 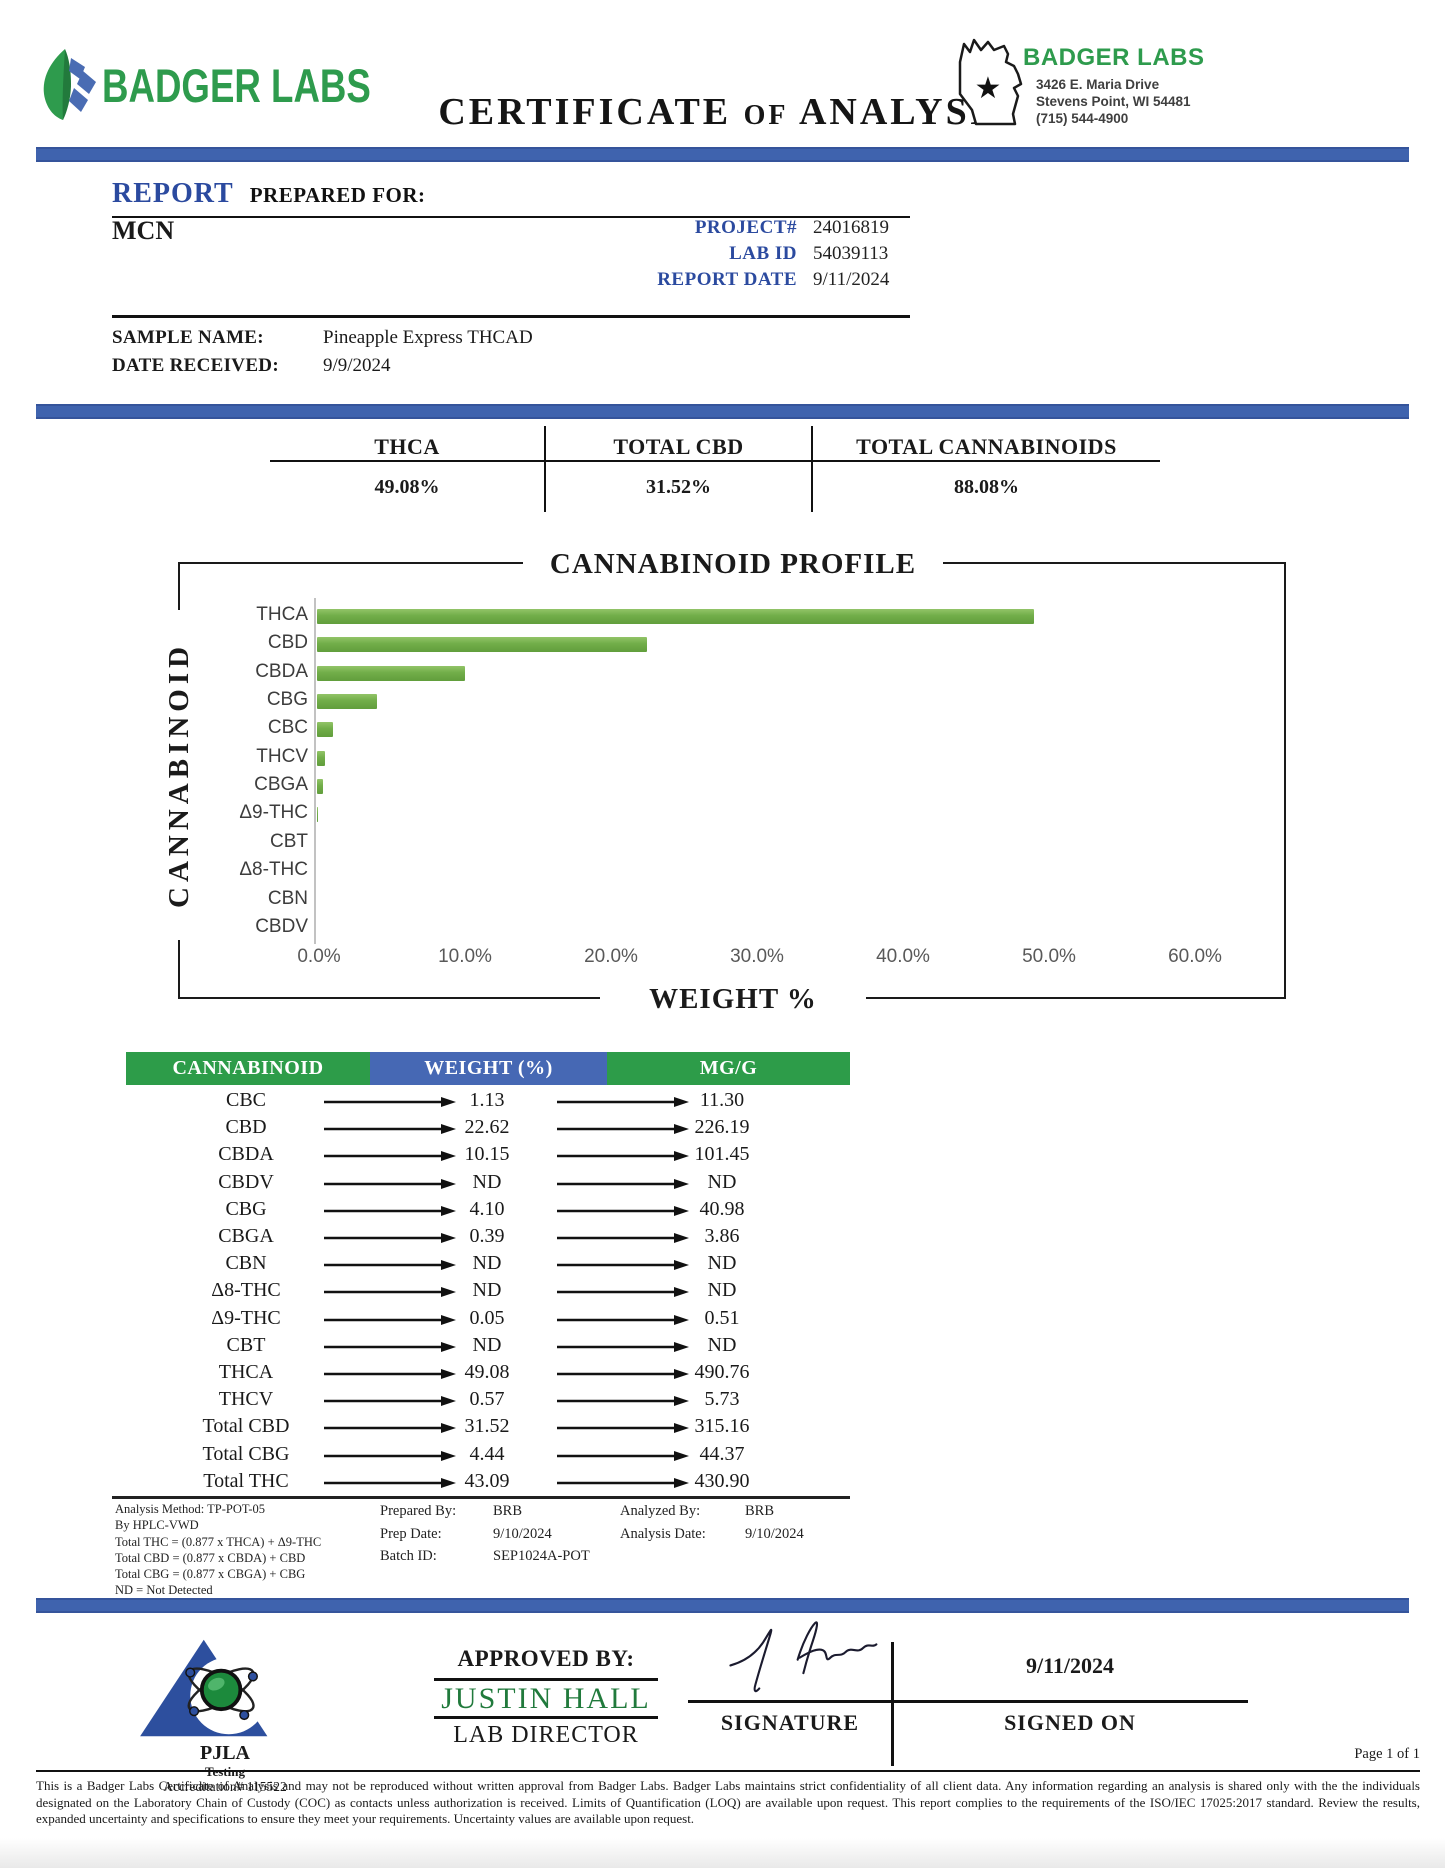 I want to click on table-cell-weight: 22.62, so click(x=487, y=1127).